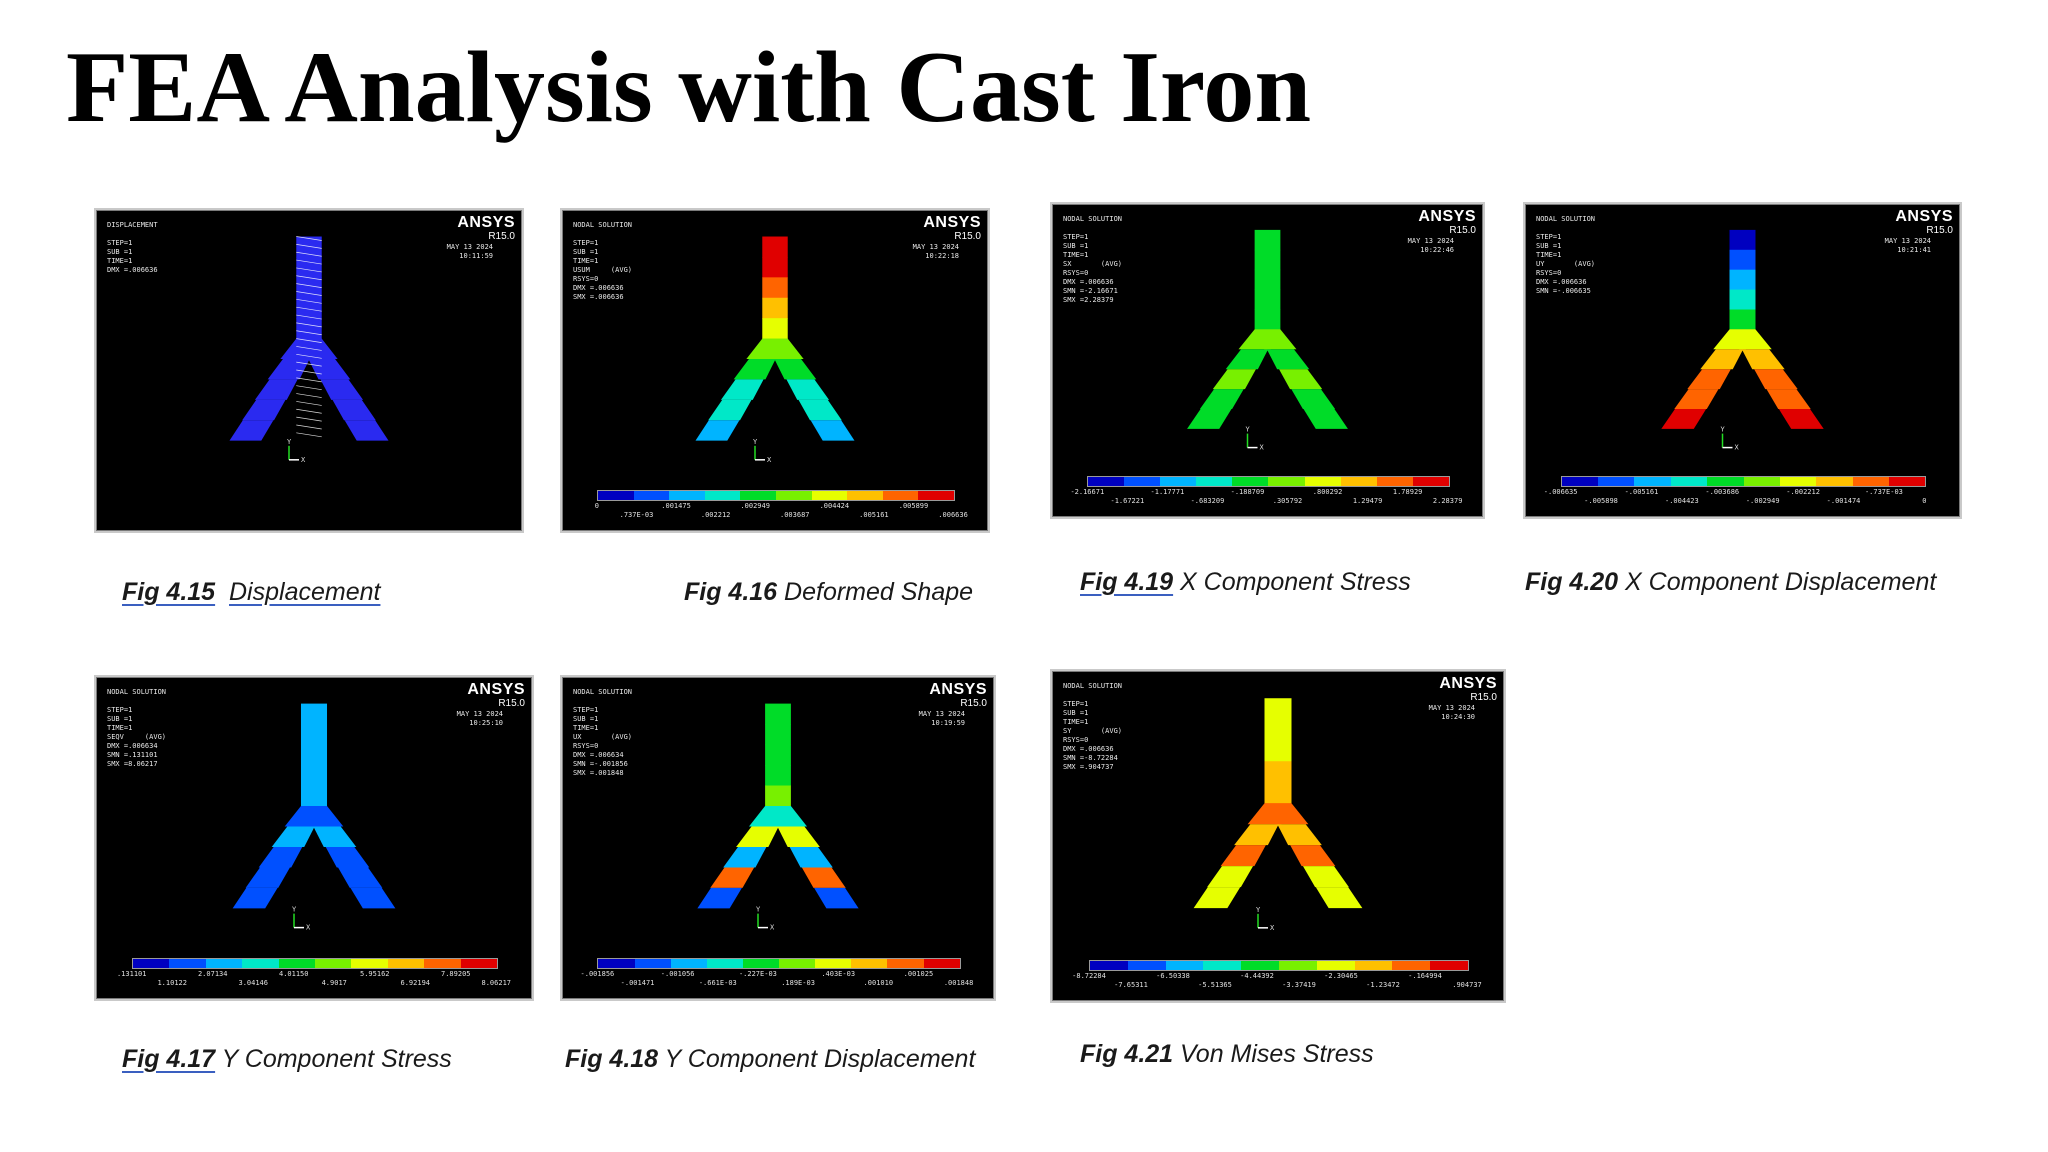  What do you see at coordinates (1744, 501) in the screenshot?
I see `legend-labels: -.005898 -.004423 -.002949 -.001474 0` at bounding box center [1744, 501].